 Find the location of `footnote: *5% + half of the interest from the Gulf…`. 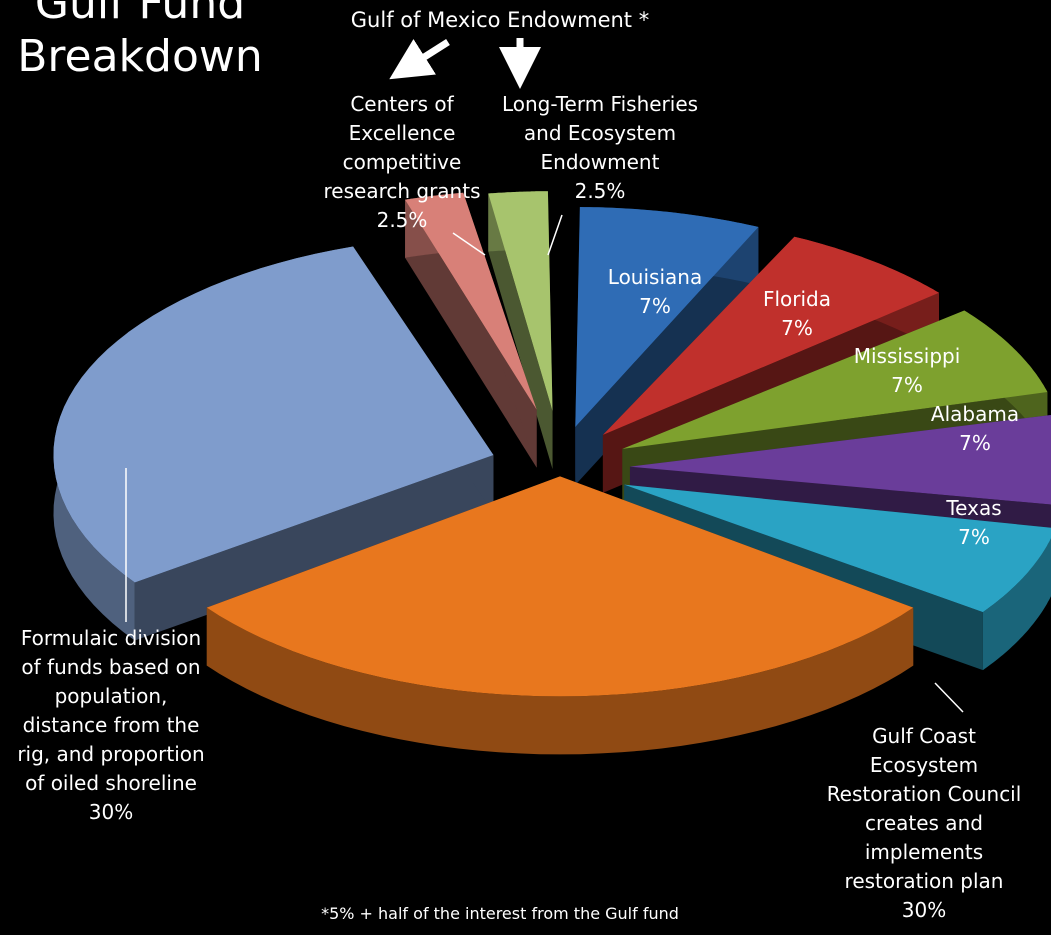

footnote: *5% + half of the interest from the Gulf… is located at coordinates (500, 913).